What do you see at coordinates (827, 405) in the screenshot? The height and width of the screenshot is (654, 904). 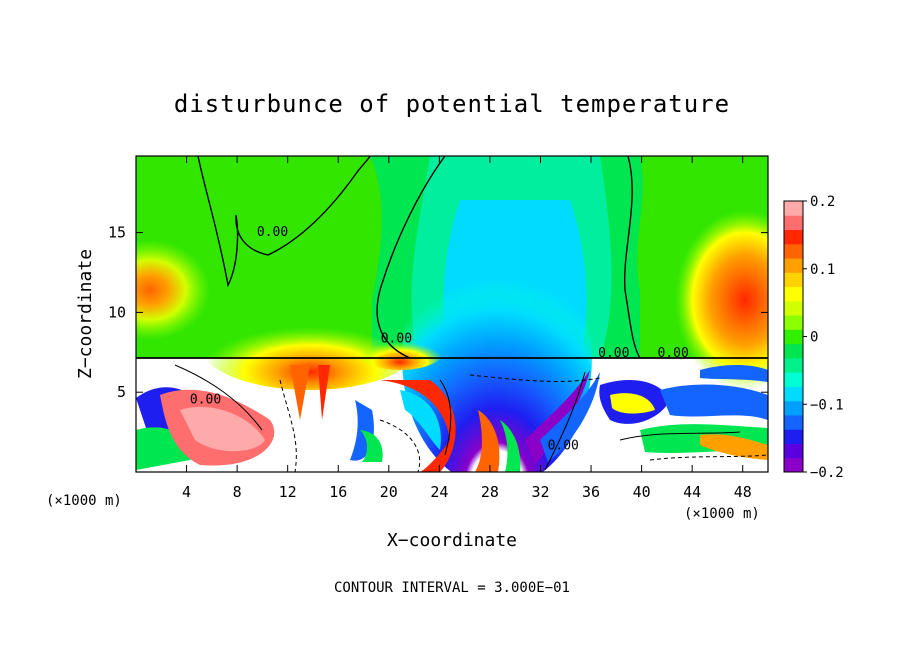 I see `colorbar-tick-label: −0.1` at bounding box center [827, 405].